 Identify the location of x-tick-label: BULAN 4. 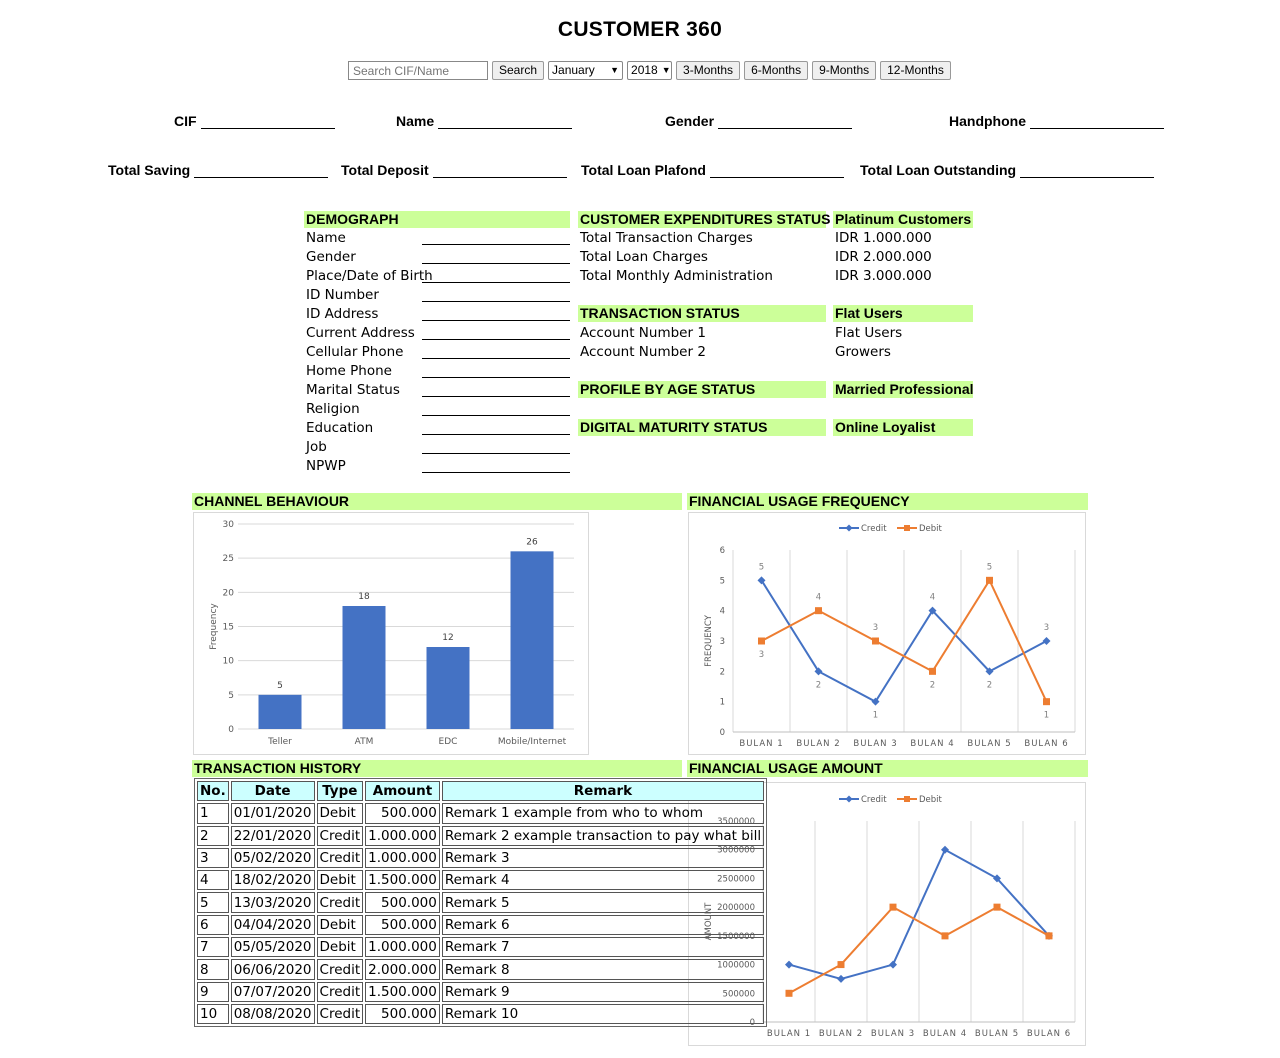
(945, 1034).